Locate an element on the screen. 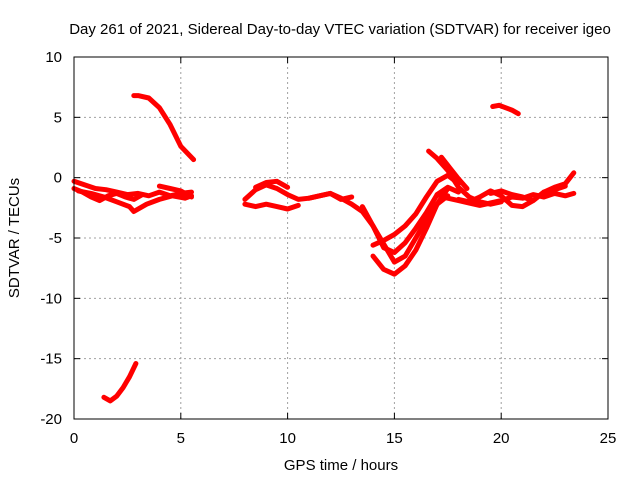 The width and height of the screenshot is (640, 480). y-tick-label: 5 is located at coordinates (58, 117).